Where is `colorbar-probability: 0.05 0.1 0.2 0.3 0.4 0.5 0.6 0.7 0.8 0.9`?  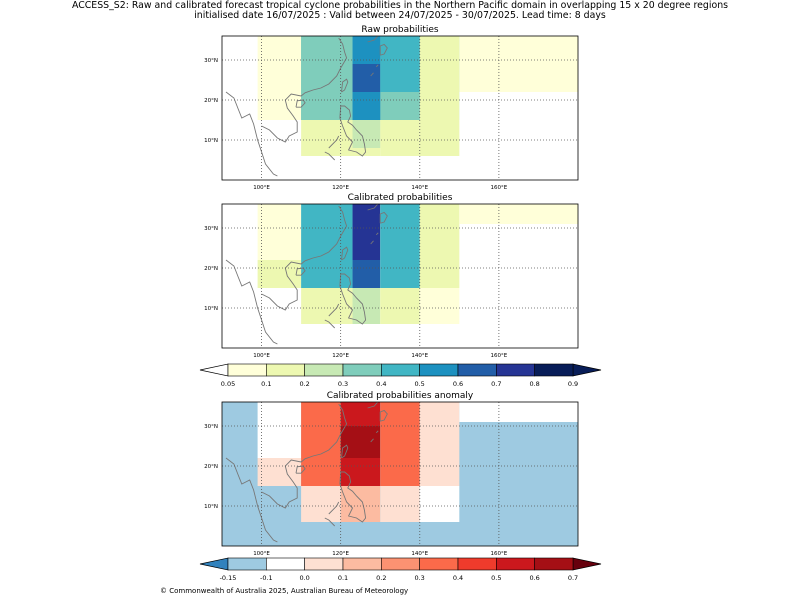
colorbar-probability: 0.05 0.1 0.2 0.3 0.4 0.5 0.6 0.7 0.8 0.9 is located at coordinates (400, 375).